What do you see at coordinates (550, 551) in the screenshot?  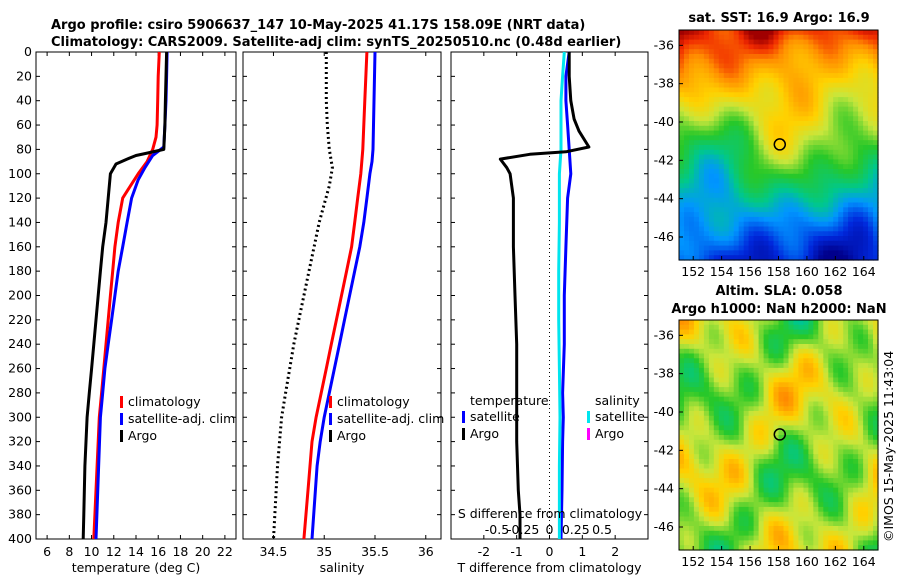 I see `x-tick-label: 0` at bounding box center [550, 551].